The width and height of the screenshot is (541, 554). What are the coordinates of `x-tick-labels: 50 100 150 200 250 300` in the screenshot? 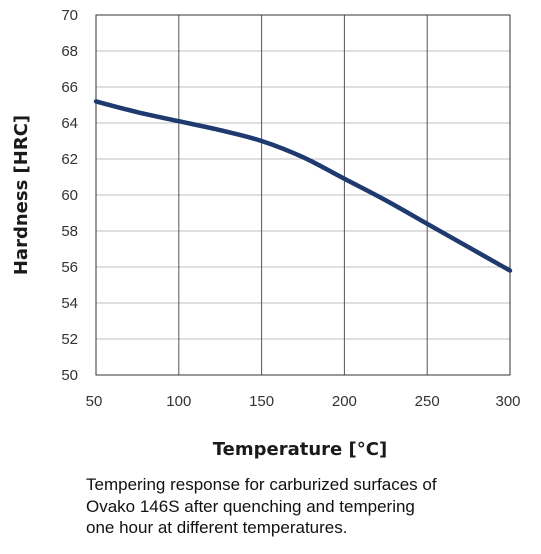 It's located at (303, 401).